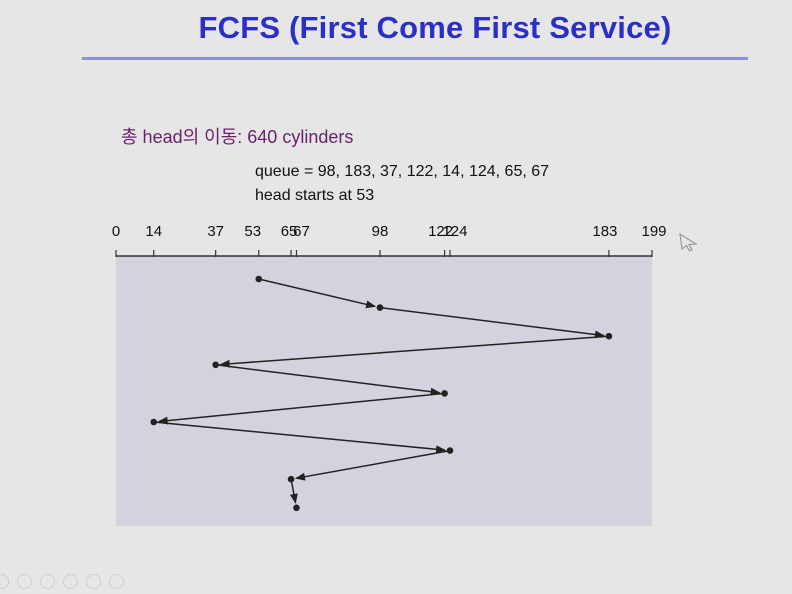 The height and width of the screenshot is (594, 792). Describe the element at coordinates (153, 231) in the screenshot. I see `axis-tick-label: 14` at that location.